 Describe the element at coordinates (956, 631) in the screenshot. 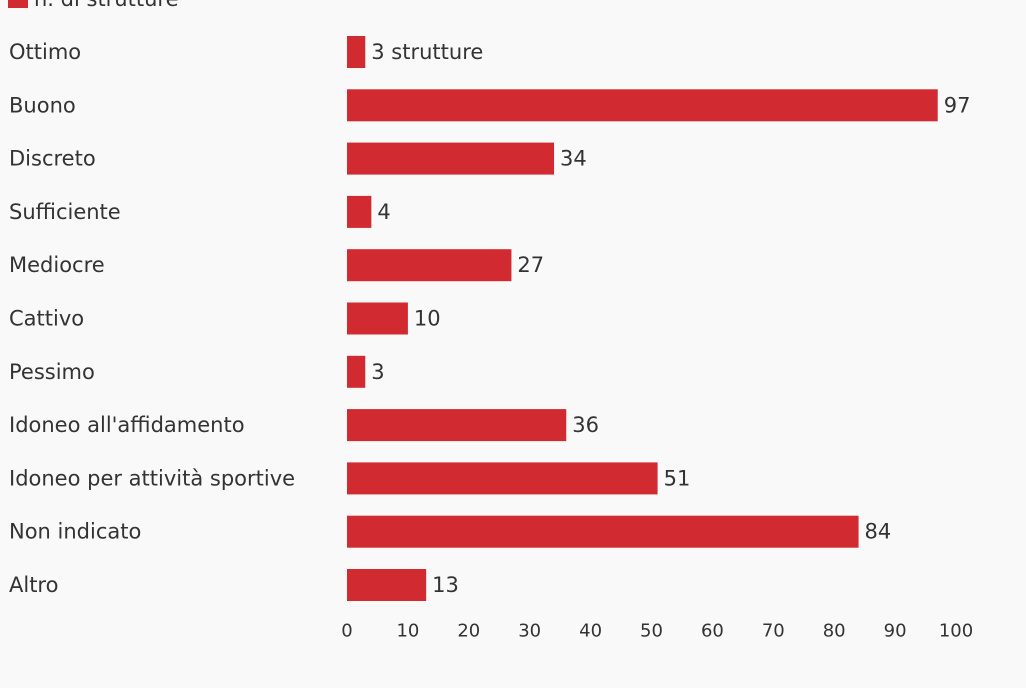

I see `x-tick-label: 100` at that location.